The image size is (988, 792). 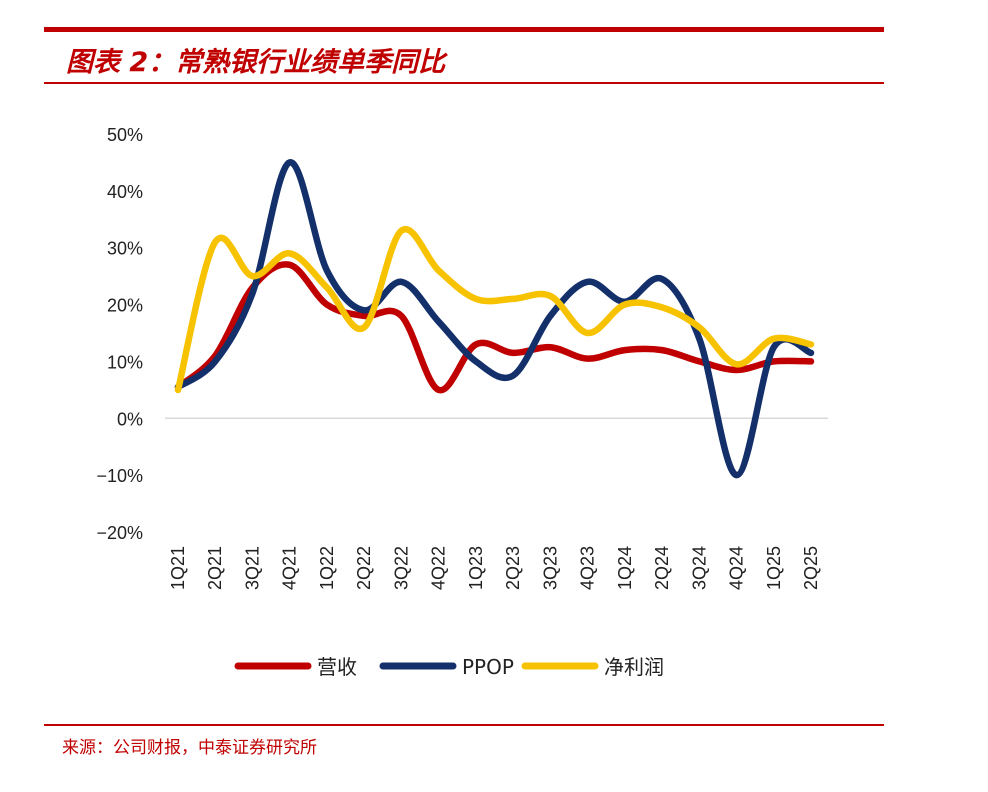 What do you see at coordinates (252, 568) in the screenshot?
I see `x-tick-label: 3Q21` at bounding box center [252, 568].